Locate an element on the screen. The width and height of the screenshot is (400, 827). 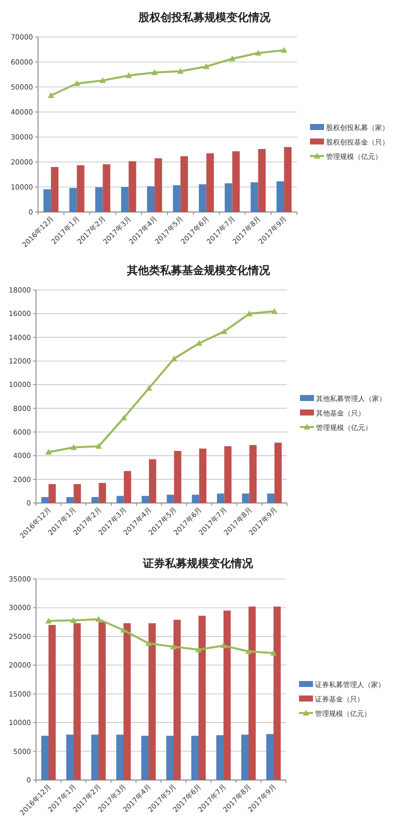
chart-title: 证券私募规模变化情况 is located at coordinates (198, 563).